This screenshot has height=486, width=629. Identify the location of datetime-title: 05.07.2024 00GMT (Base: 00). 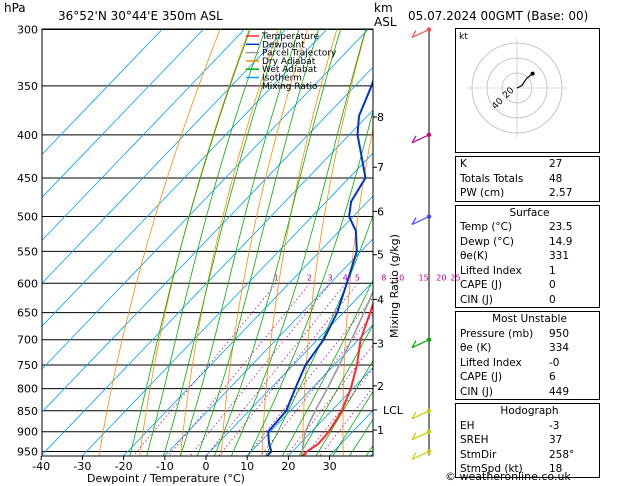
(498, 16).